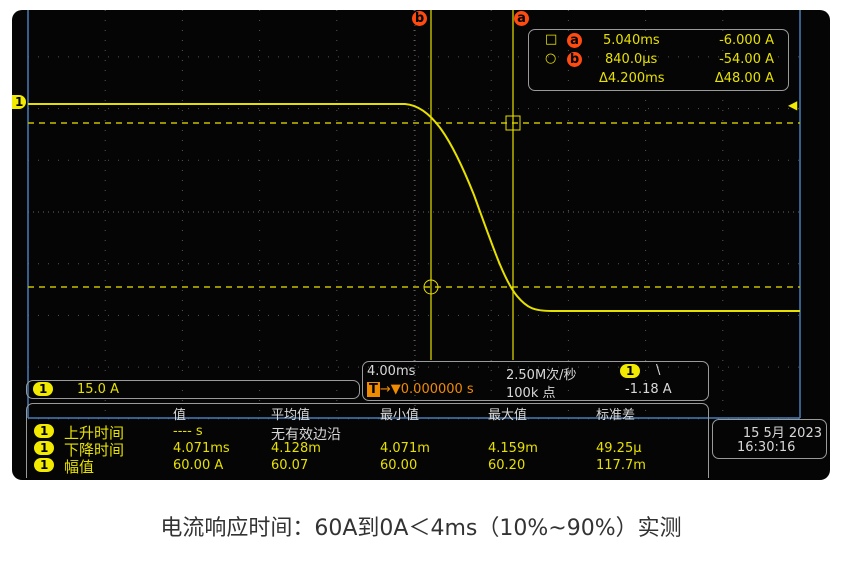 The height and width of the screenshot is (570, 842). What do you see at coordinates (290, 465) in the screenshot?
I see `measurement-mean: 60.07` at bounding box center [290, 465].